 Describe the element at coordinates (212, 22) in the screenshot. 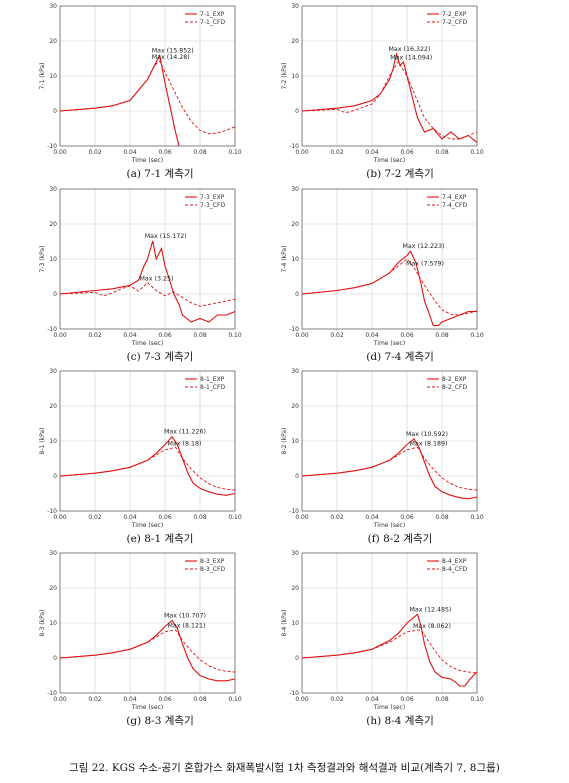

I see `legend-label-cfd: 7-1_CFD` at that location.